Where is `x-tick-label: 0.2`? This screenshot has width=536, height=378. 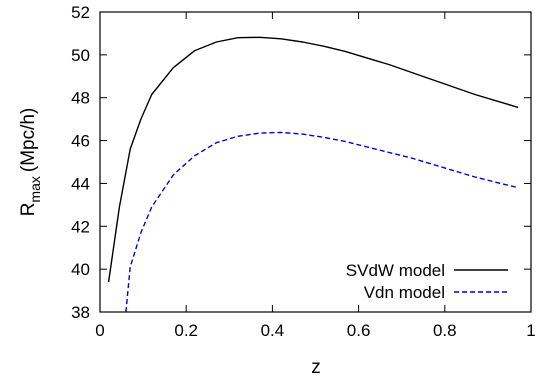 x-tick-label: 0.2 is located at coordinates (186, 330).